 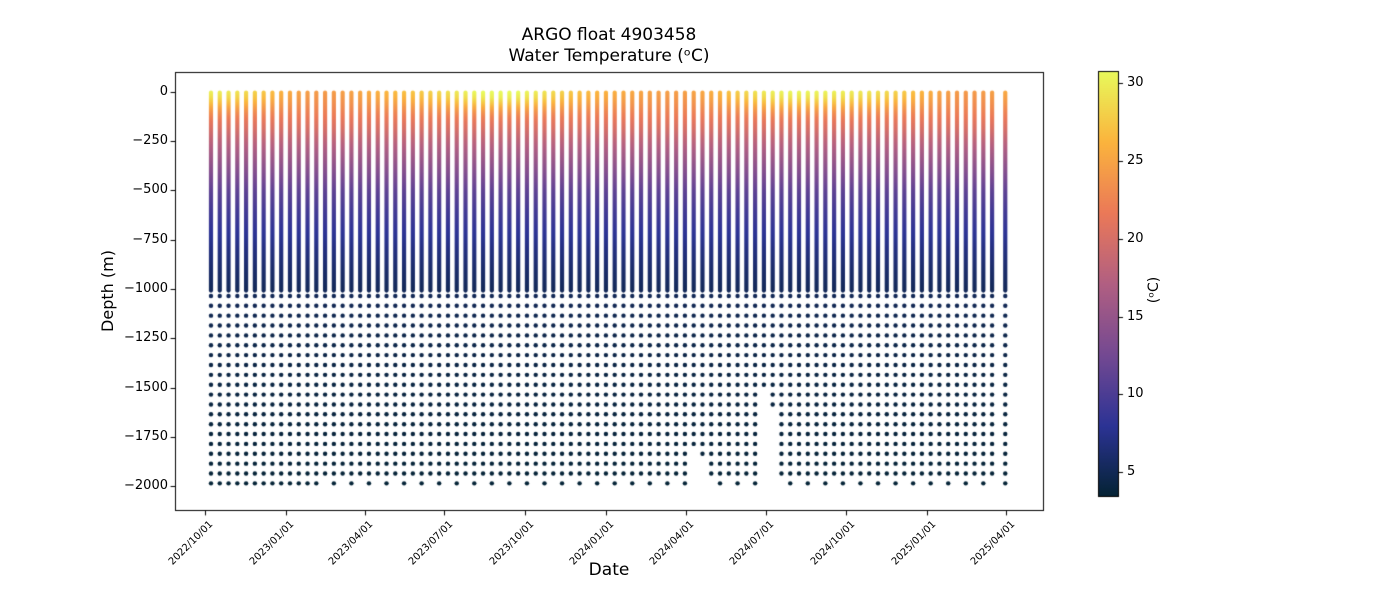 What do you see at coordinates (1135, 83) in the screenshot?
I see `colorbar-tick-label: 30` at bounding box center [1135, 83].